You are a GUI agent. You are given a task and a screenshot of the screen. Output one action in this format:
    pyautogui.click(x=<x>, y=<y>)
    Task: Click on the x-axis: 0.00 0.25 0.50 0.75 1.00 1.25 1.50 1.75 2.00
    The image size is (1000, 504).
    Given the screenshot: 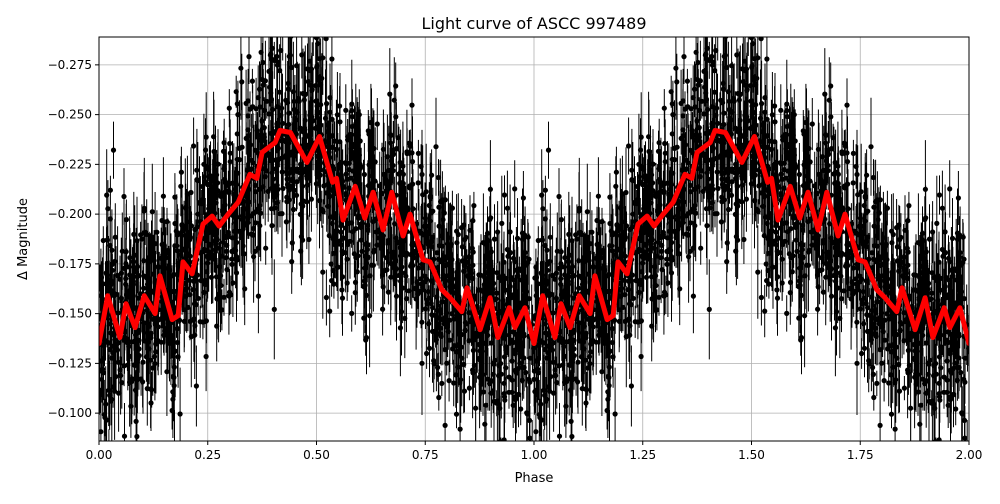 What is the action you would take?
    pyautogui.click(x=534, y=451)
    